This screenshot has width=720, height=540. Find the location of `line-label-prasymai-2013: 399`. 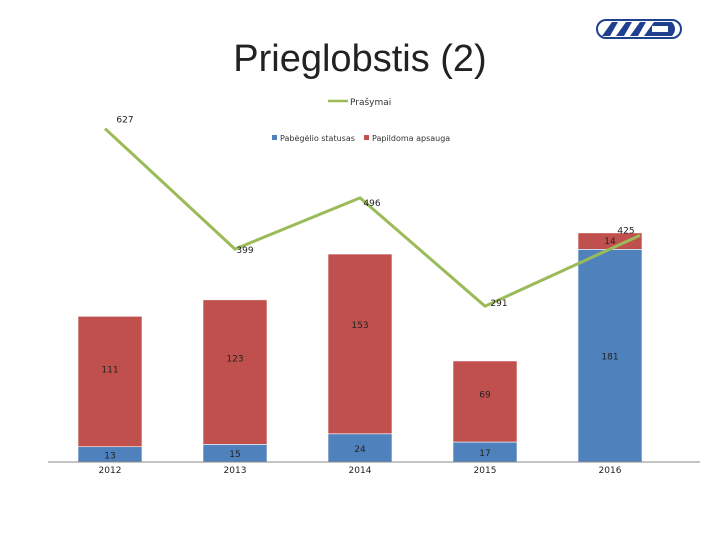

line-label-prasymai-2013: 399 is located at coordinates (244, 251).